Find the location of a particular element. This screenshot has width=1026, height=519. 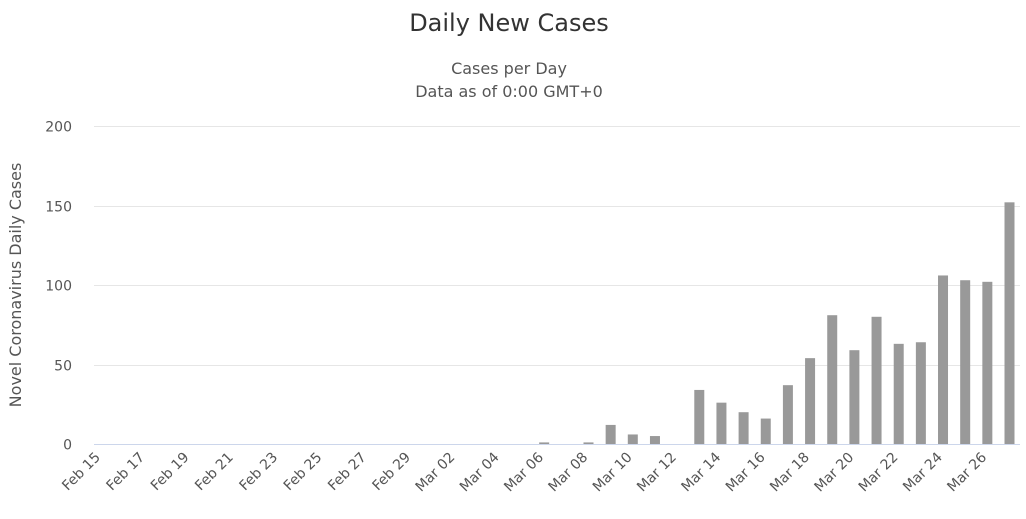

x-tick-label: Mar 02 is located at coordinates (436, 473).